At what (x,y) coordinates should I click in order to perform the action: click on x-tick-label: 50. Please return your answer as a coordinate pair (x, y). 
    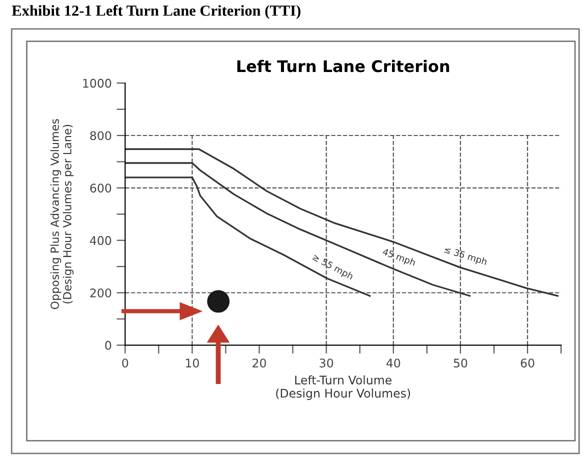
    Looking at the image, I should click on (461, 363).